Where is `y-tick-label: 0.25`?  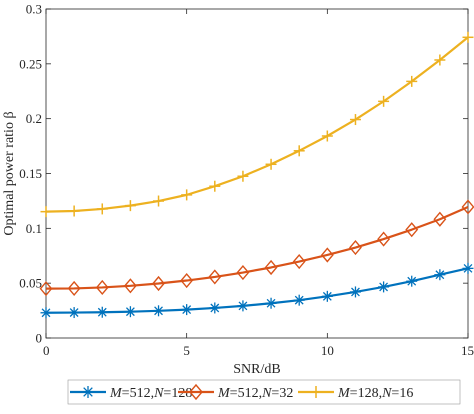 y-tick-label: 0.25 is located at coordinates (30, 63).